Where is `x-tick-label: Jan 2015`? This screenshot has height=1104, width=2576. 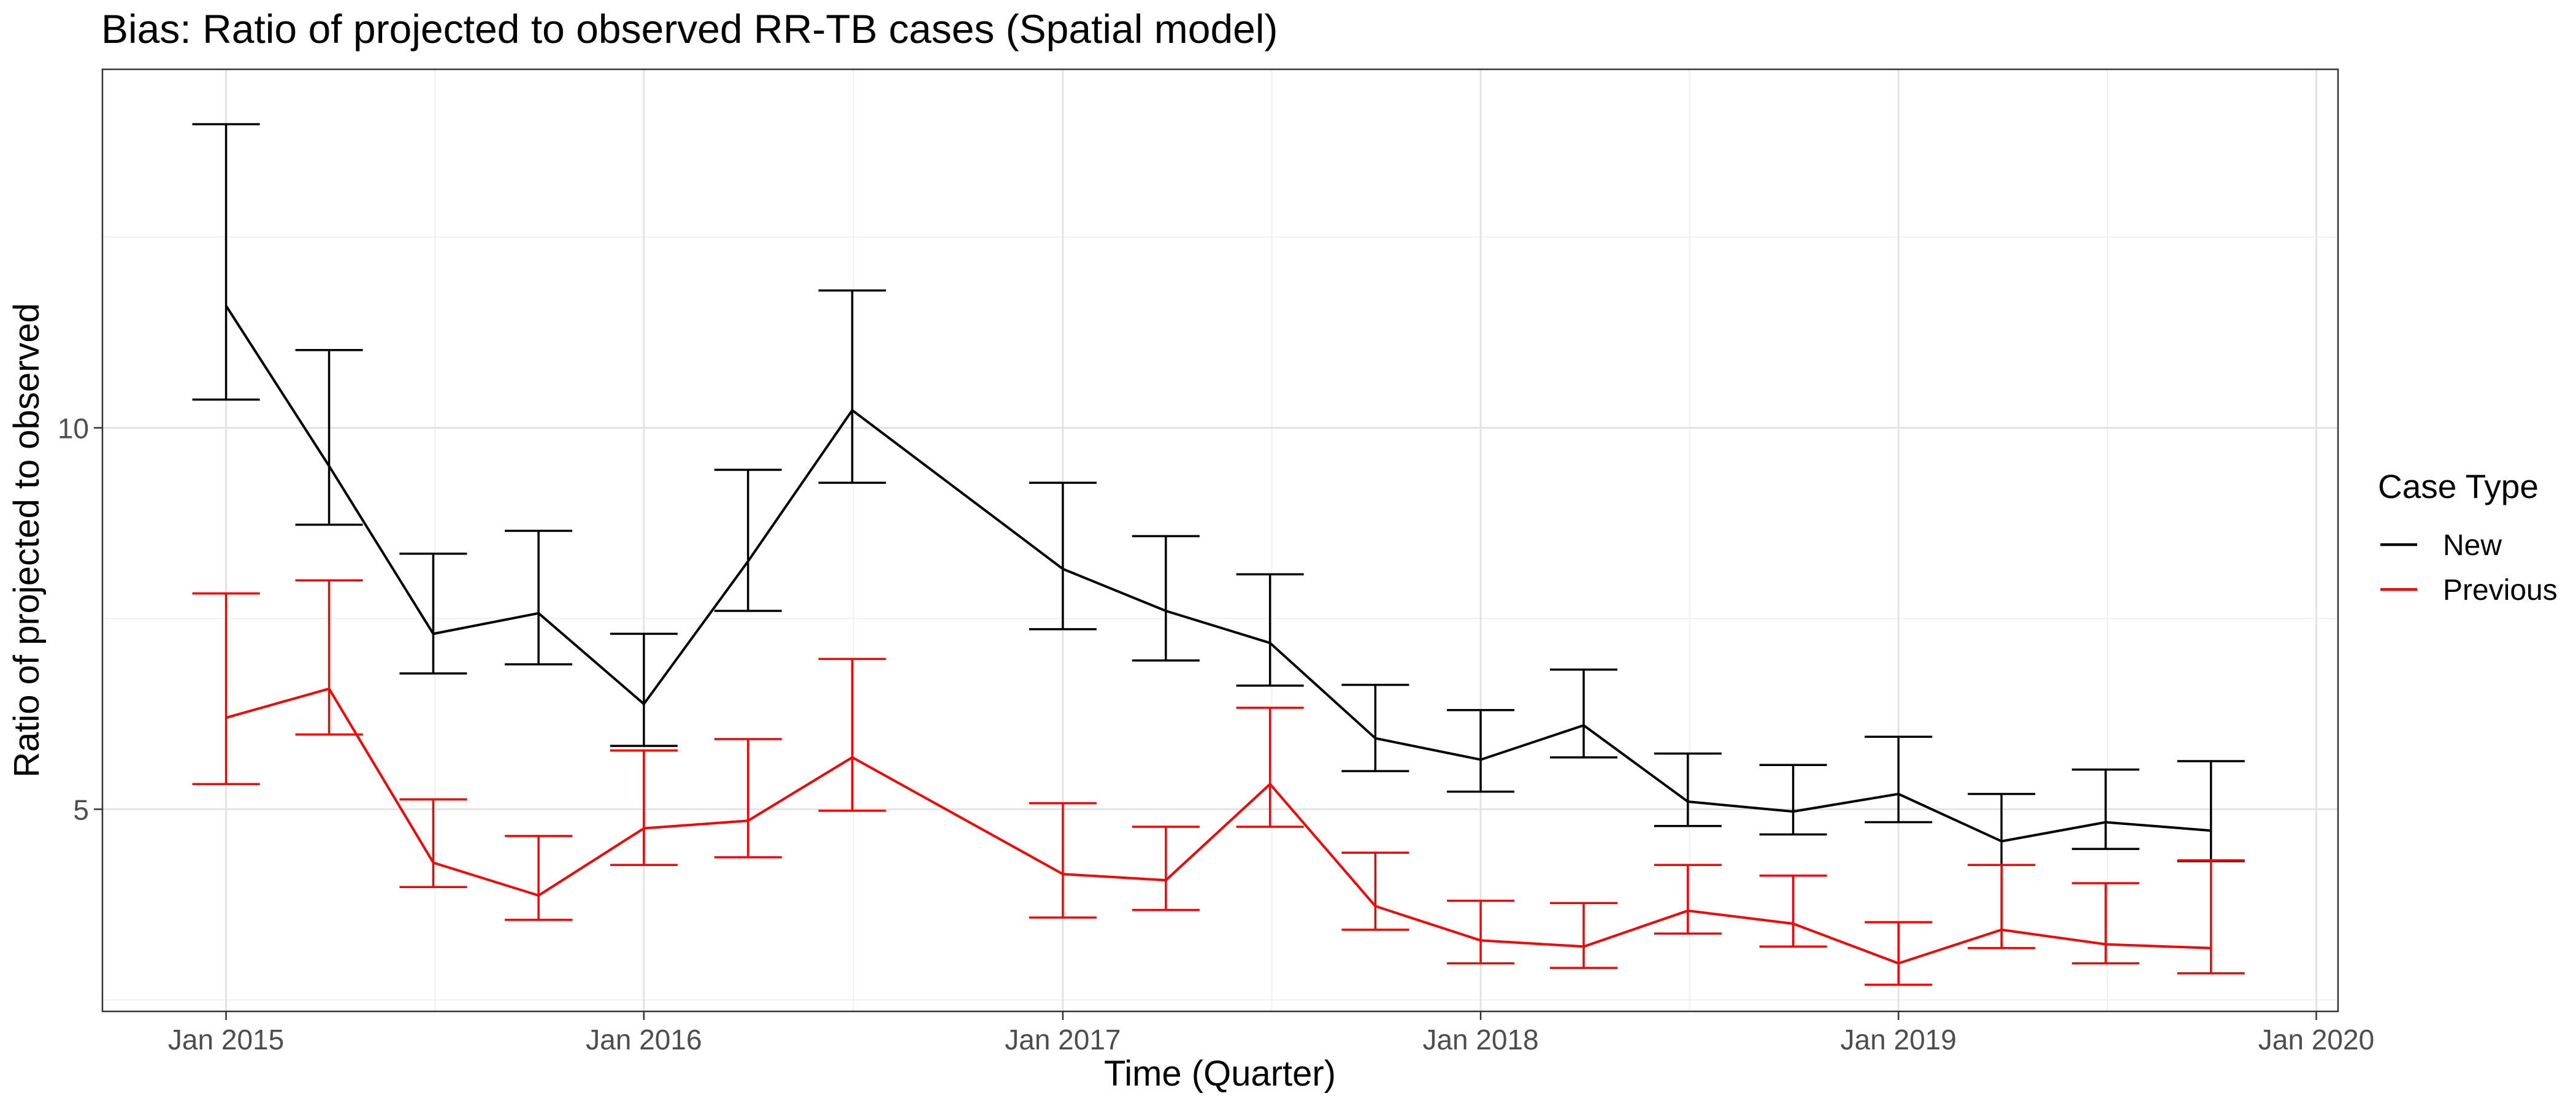
x-tick-label: Jan 2015 is located at coordinates (226, 1040).